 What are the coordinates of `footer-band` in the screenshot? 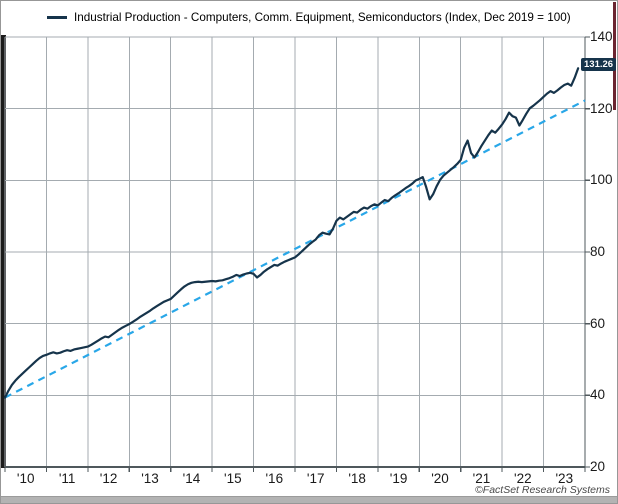 It's located at (309, 499).